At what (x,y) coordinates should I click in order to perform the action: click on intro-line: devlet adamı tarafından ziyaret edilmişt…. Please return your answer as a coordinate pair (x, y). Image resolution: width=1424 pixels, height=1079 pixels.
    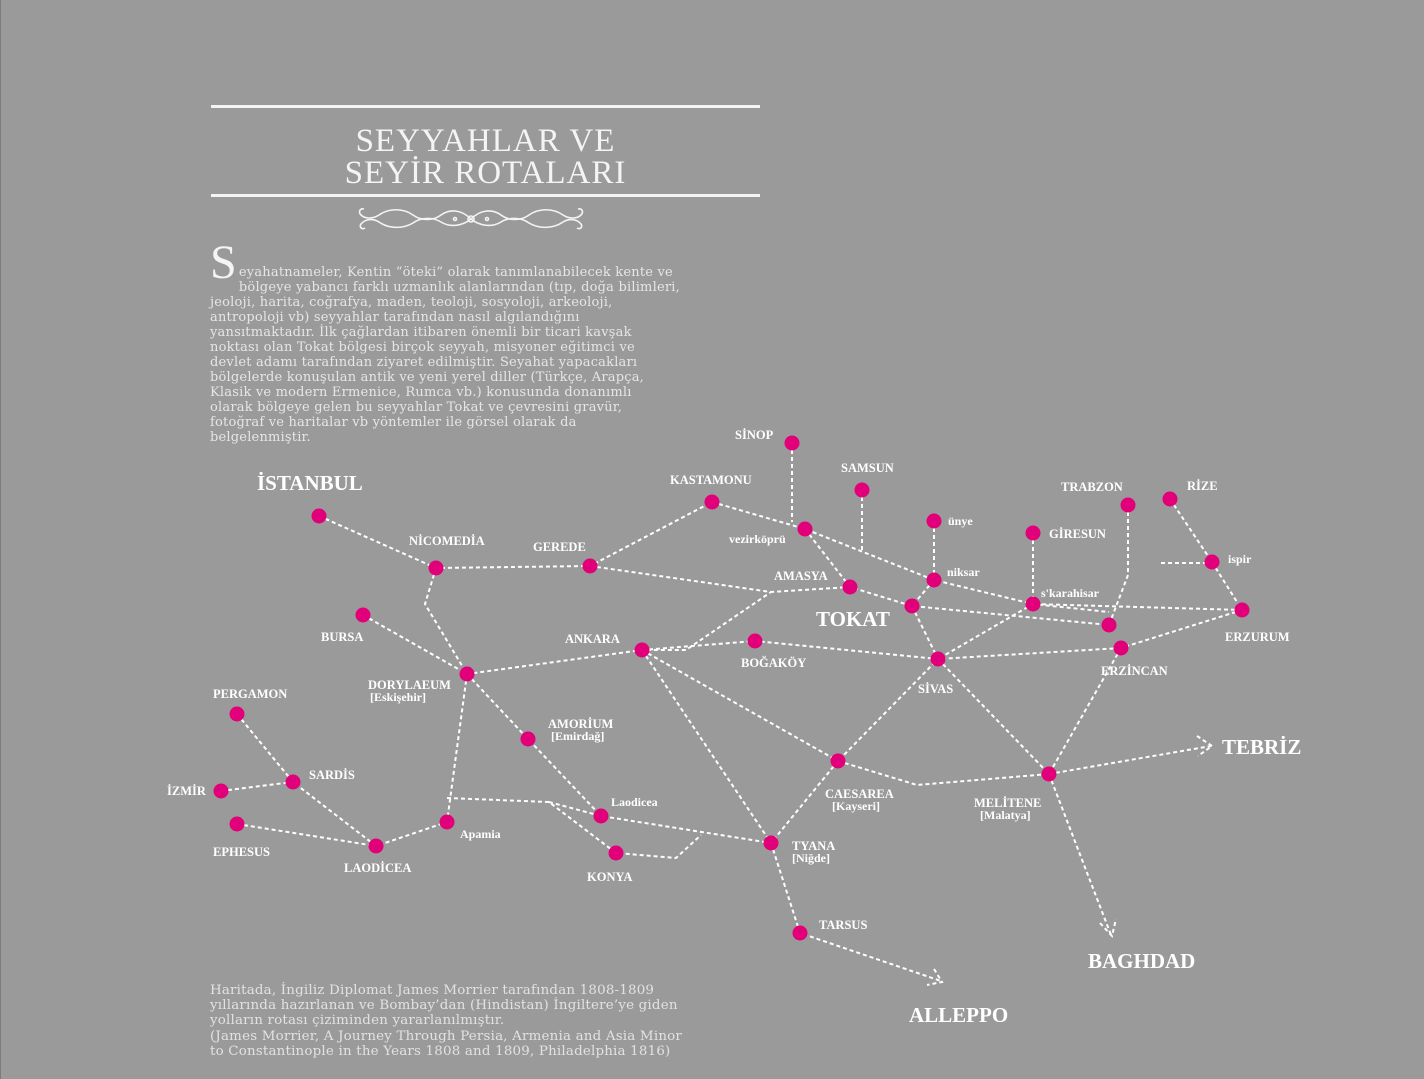
    Looking at the image, I should click on (424, 362).